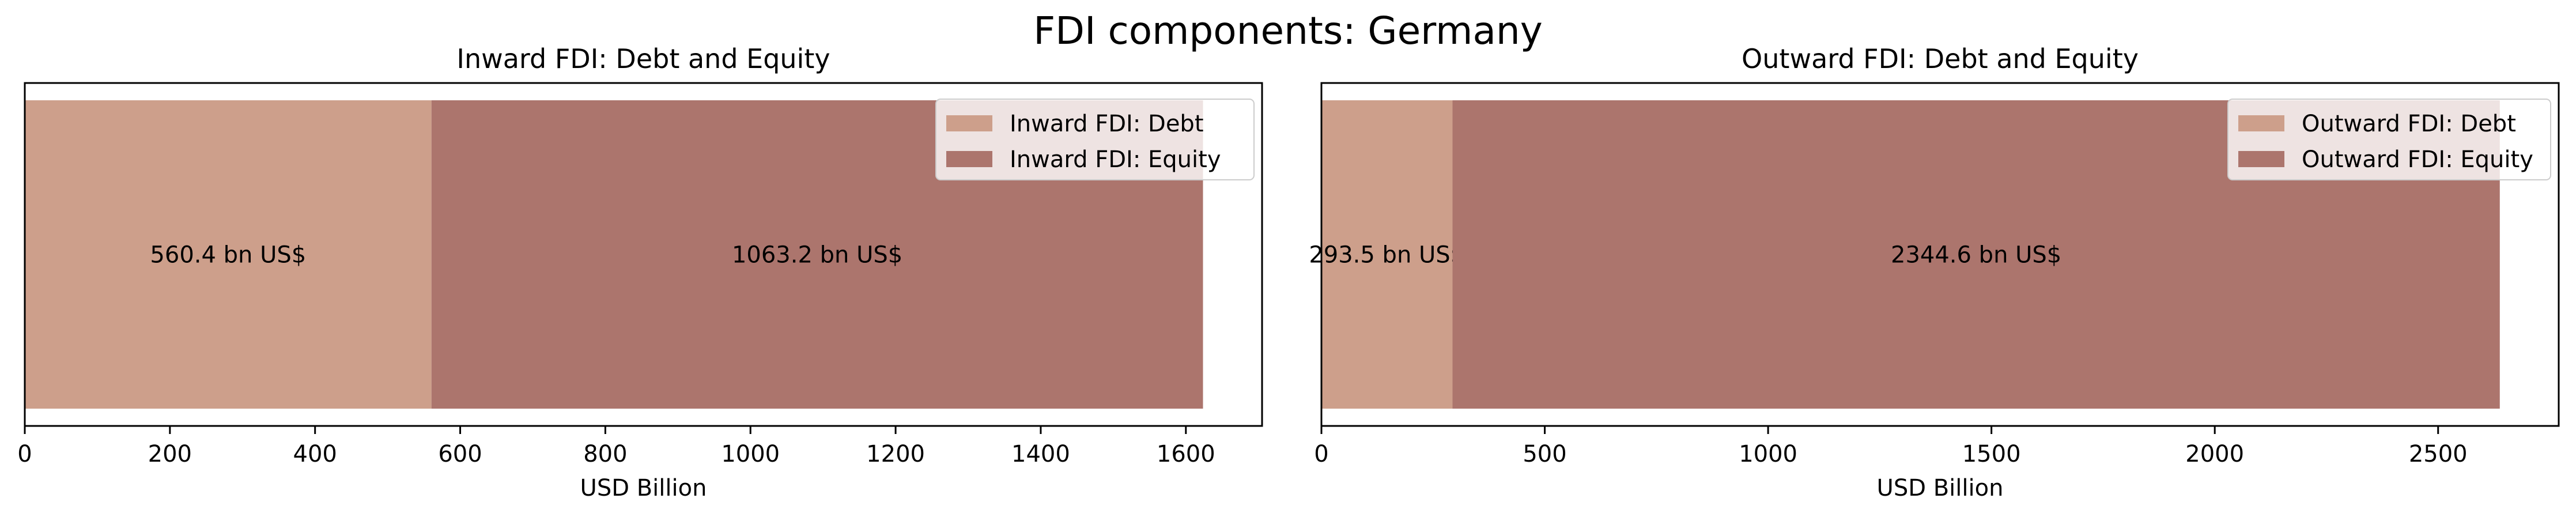  I want to click on bar-value-label: 560.4 bn US$, so click(228, 255).